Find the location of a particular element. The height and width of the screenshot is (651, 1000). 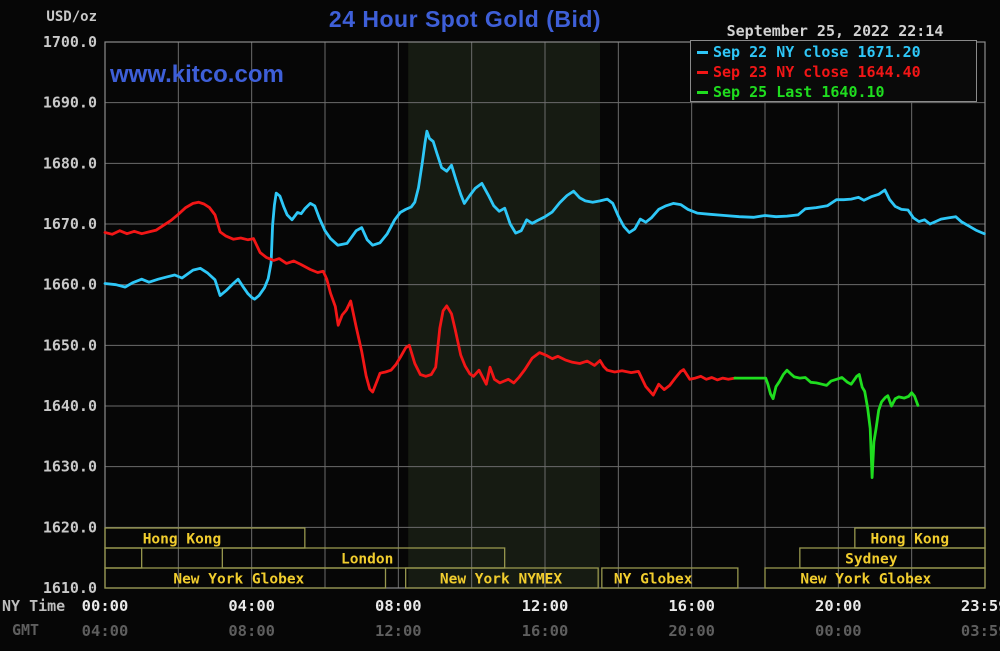

page-title: 24 Hour Spot Gold (Bid) is located at coordinates (465, 19).